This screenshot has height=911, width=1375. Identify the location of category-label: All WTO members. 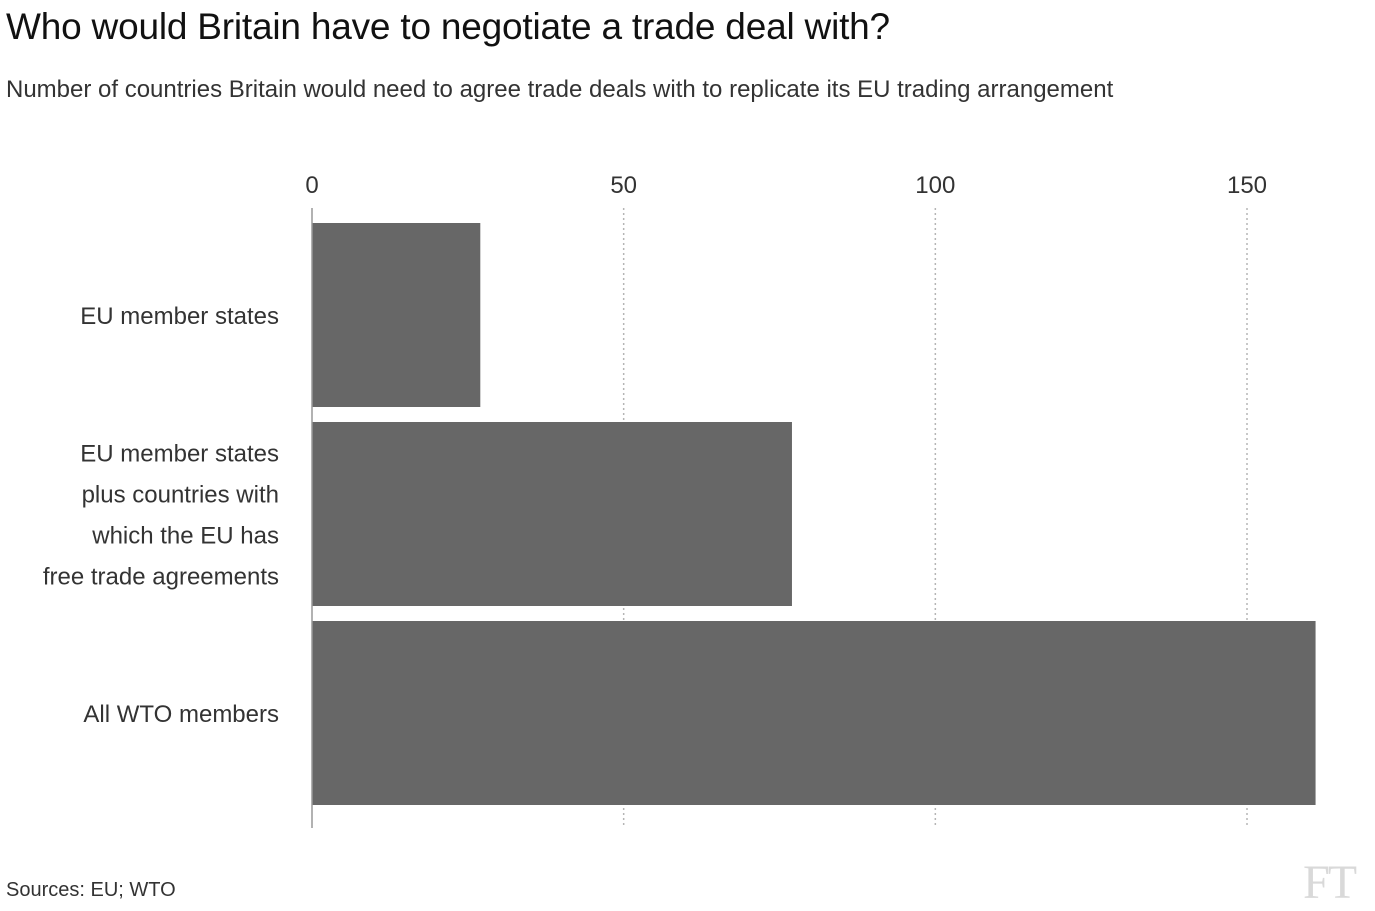
(181, 714).